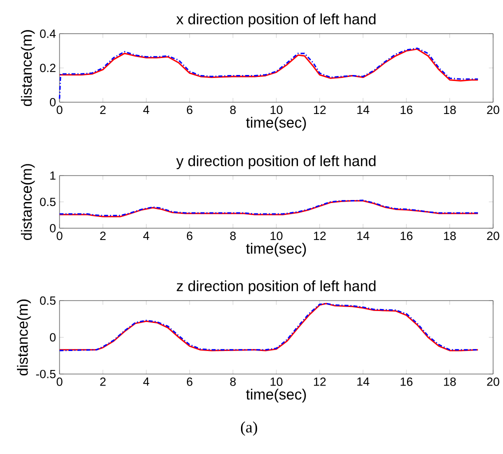 This screenshot has height=454, width=503. I want to click on chart-title: y direction position of left hand, so click(276, 162).